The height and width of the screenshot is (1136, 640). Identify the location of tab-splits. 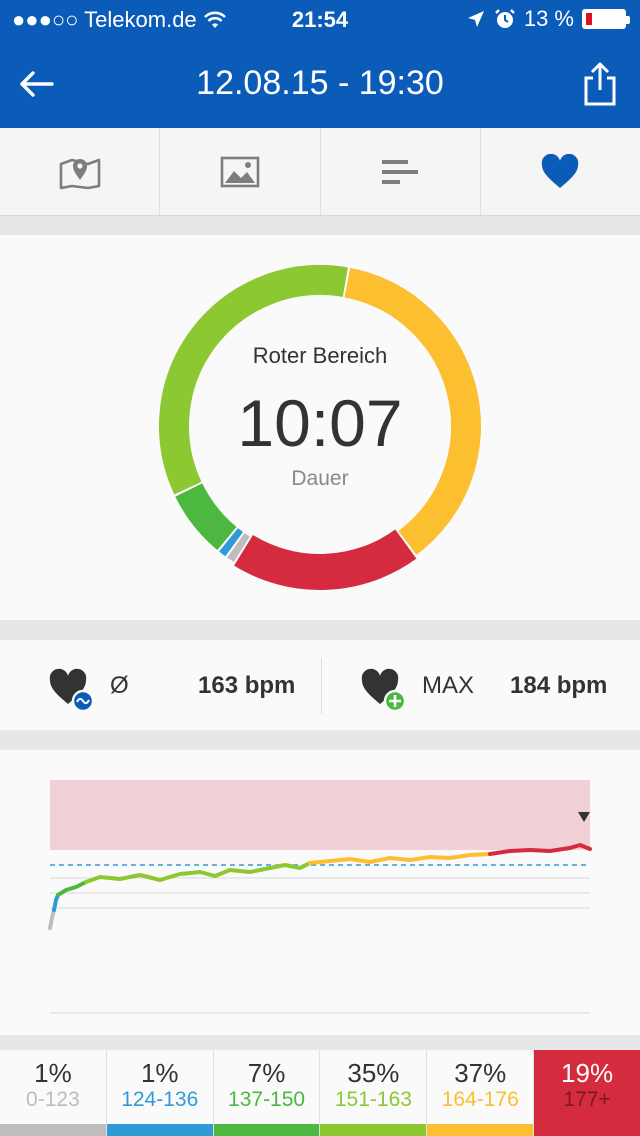
(401, 171).